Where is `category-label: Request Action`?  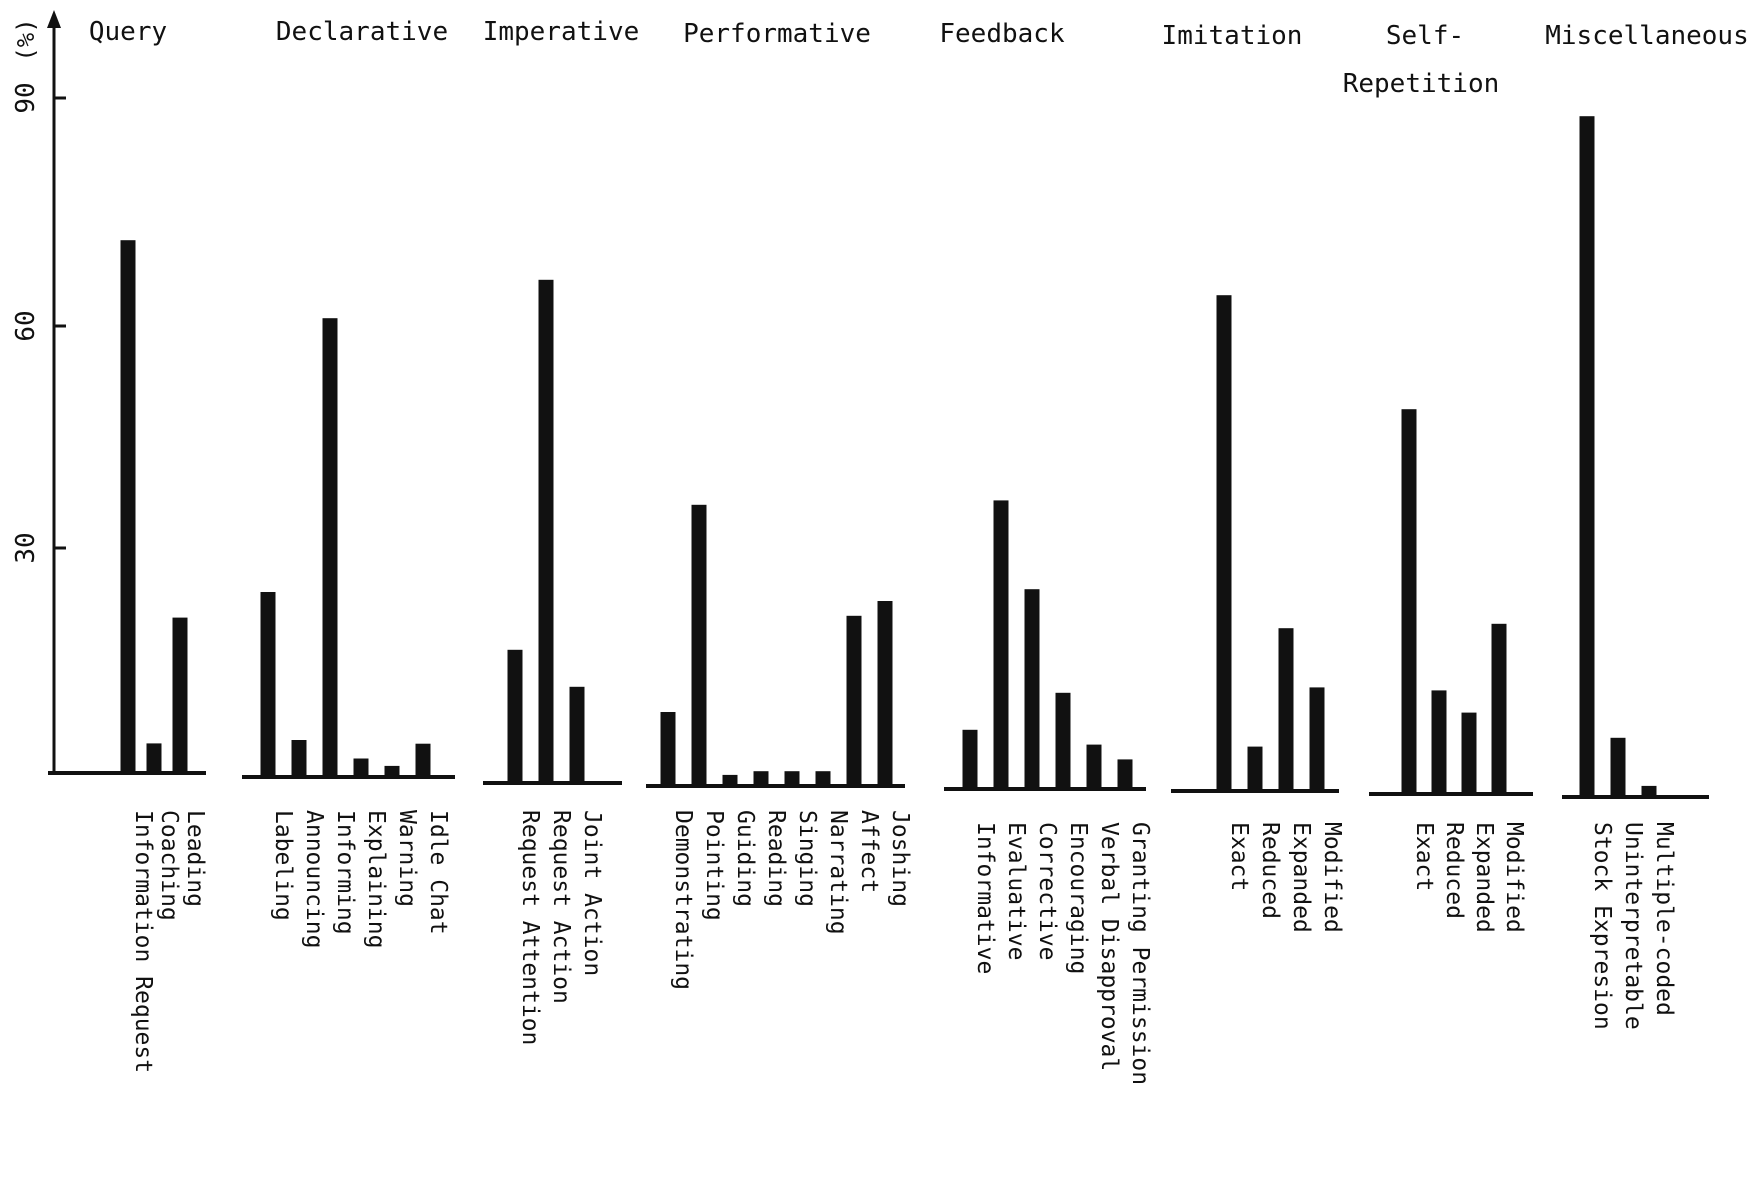
category-label: Request Action is located at coordinates (561, 907).